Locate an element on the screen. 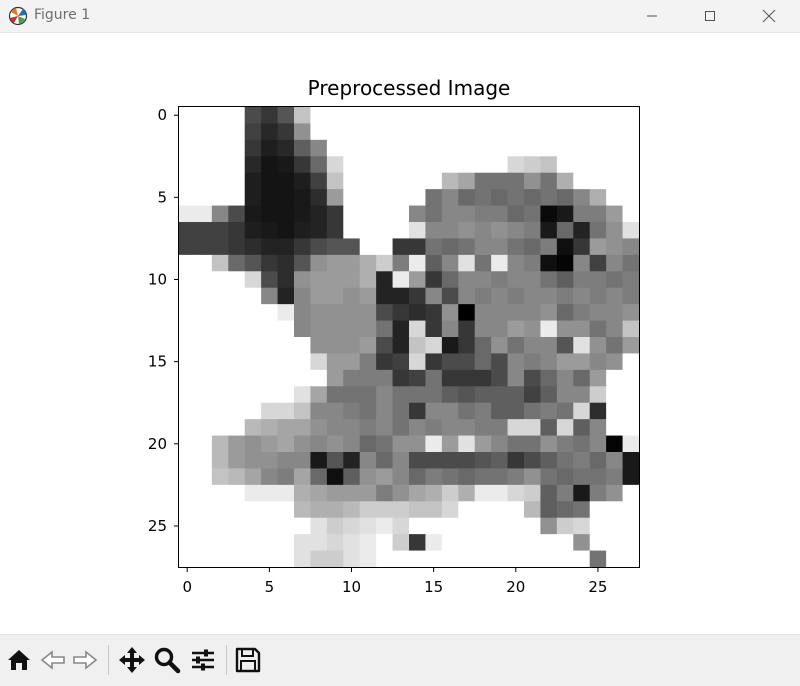 The image size is (800, 686). save-button is located at coordinates (248, 660).